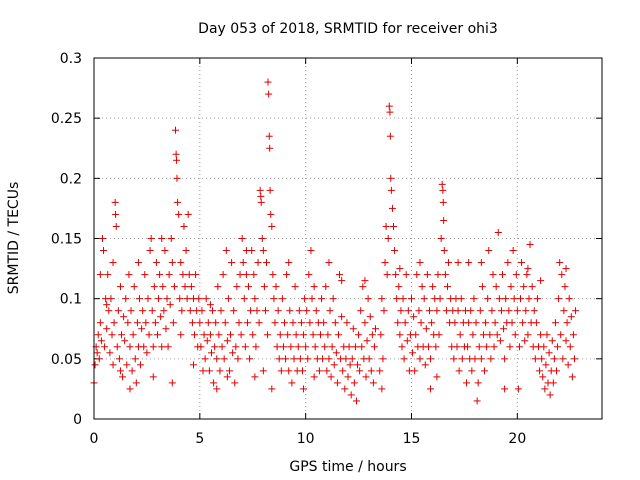 This screenshot has width=640, height=480. What do you see at coordinates (306, 439) in the screenshot?
I see `x-tick-label: 10` at bounding box center [306, 439].